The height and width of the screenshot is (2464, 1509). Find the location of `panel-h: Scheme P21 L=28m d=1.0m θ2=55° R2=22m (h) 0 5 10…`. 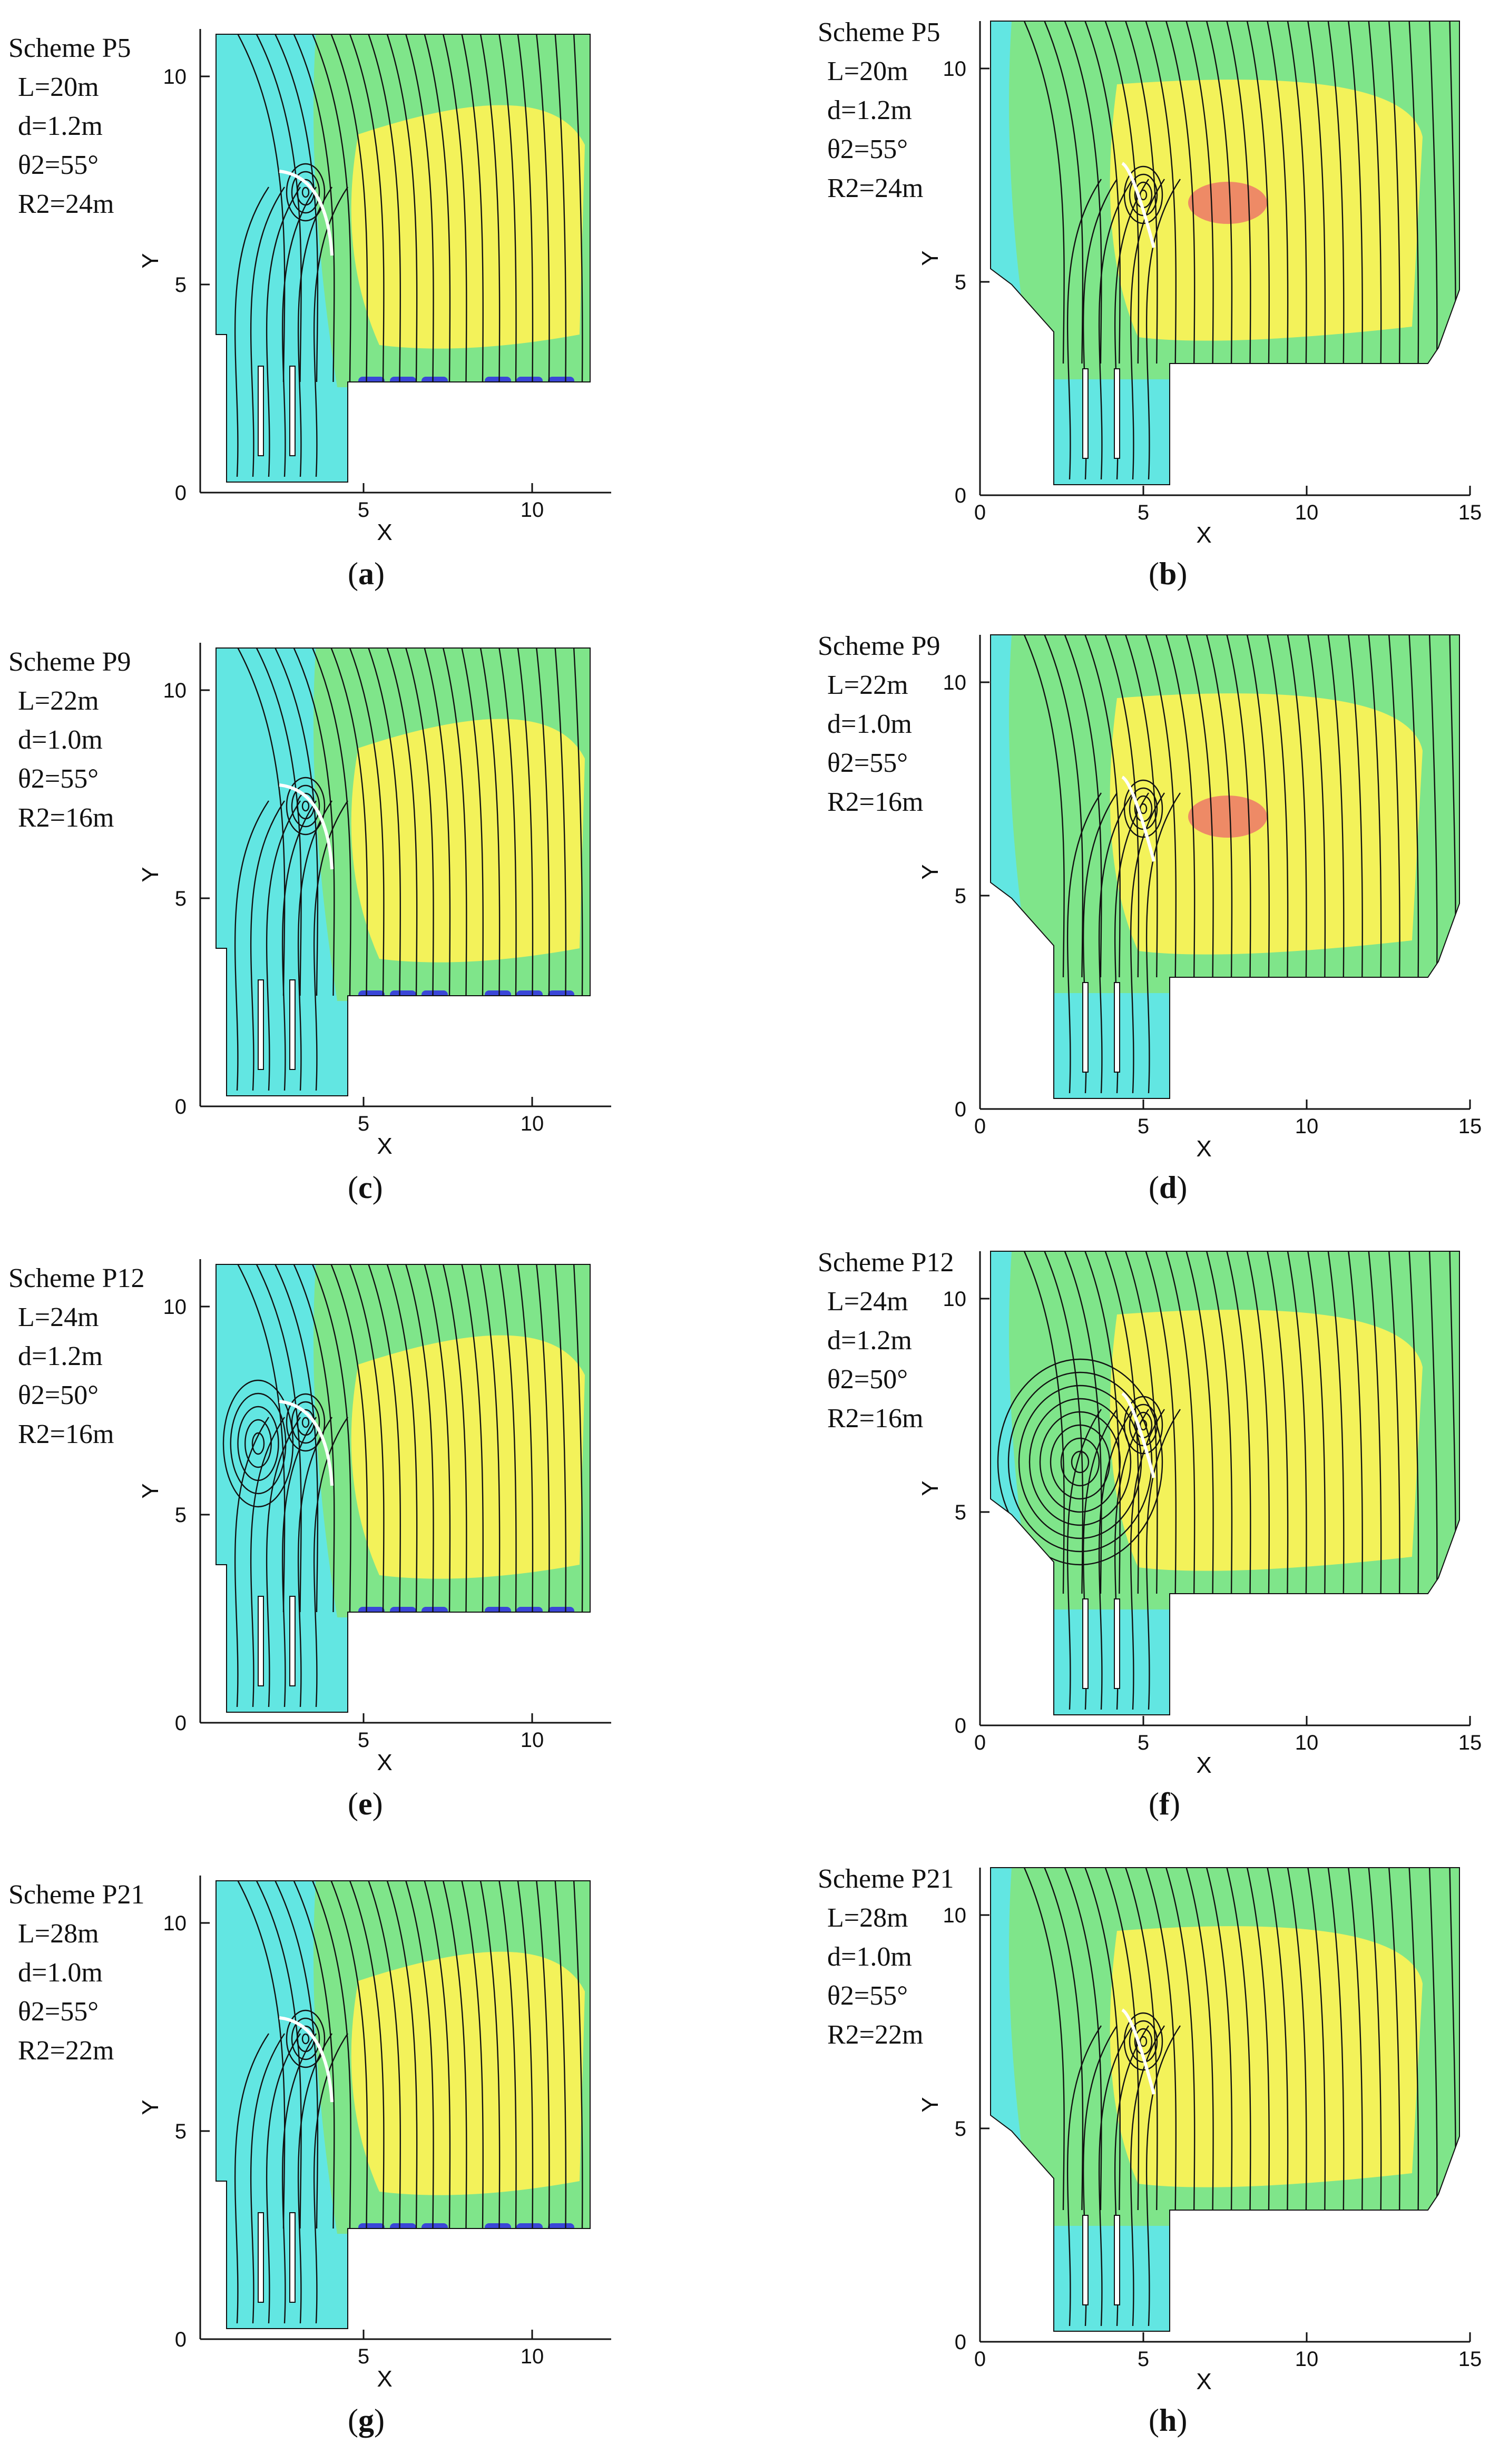

panel-h: Scheme P21 L=28m d=1.0m θ2=55° R2=22m (h) 0 5 10… is located at coordinates (1131, 2153).